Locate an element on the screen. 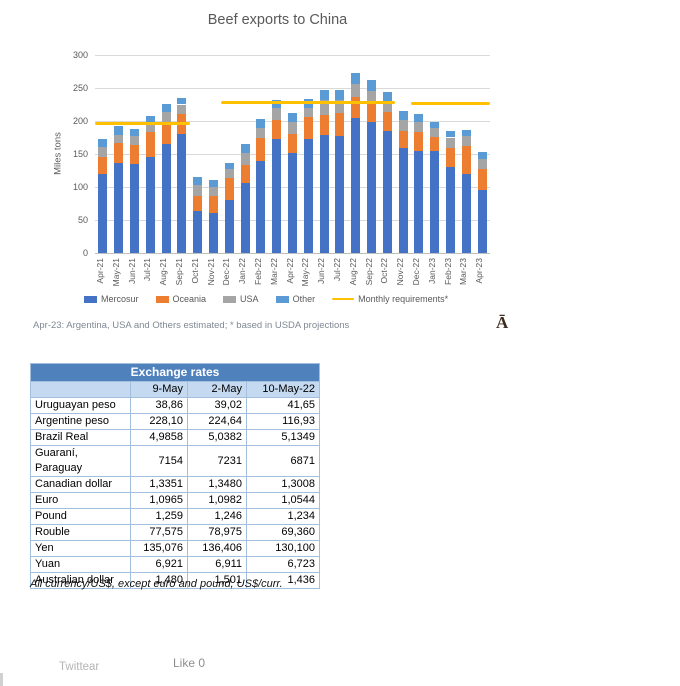 The image size is (680, 686). rate-value: 224,64 is located at coordinates (217, 421).